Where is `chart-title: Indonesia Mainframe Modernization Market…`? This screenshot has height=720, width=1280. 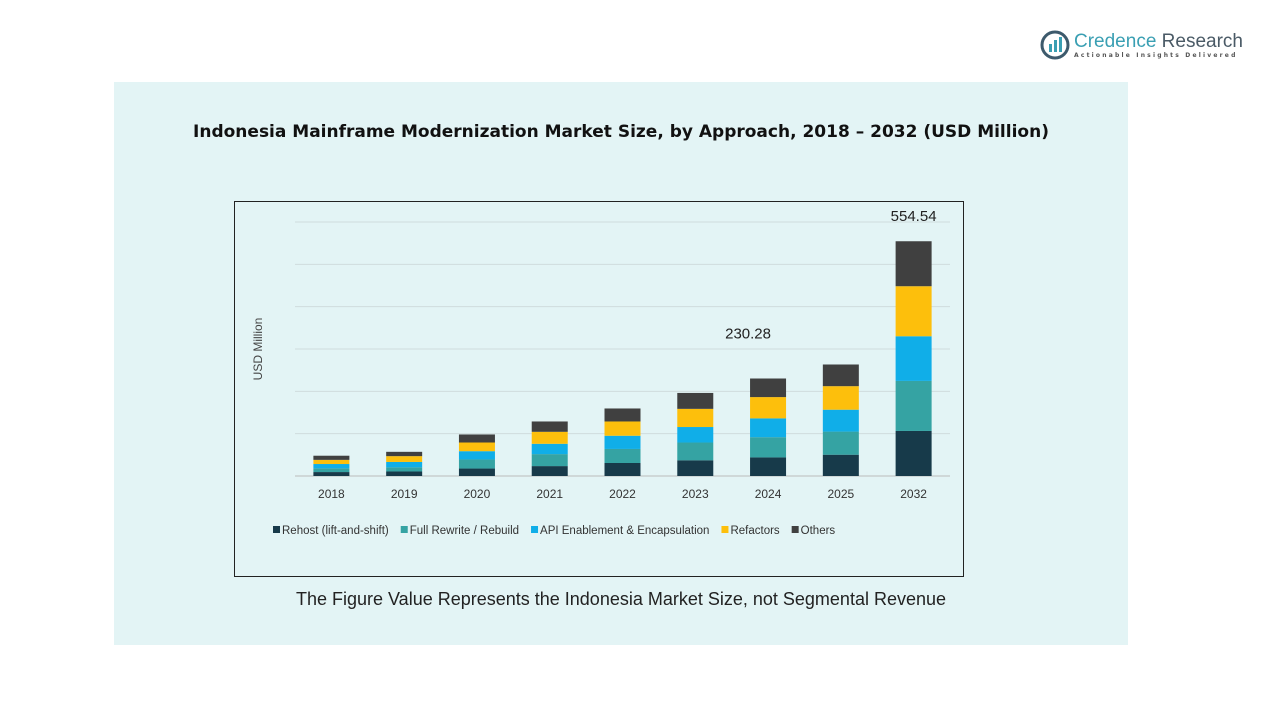
chart-title: Indonesia Mainframe Modernization Market… is located at coordinates (621, 132).